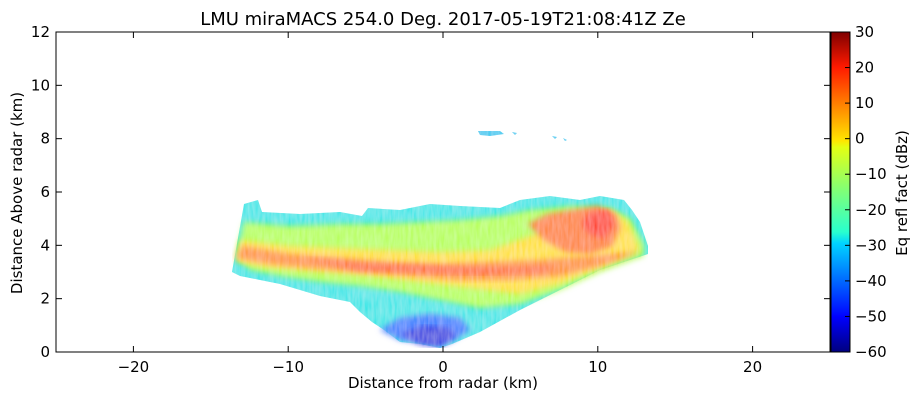 This screenshot has height=400, width=919. What do you see at coordinates (40, 32) in the screenshot?
I see `y-tick-label: 12` at bounding box center [40, 32].